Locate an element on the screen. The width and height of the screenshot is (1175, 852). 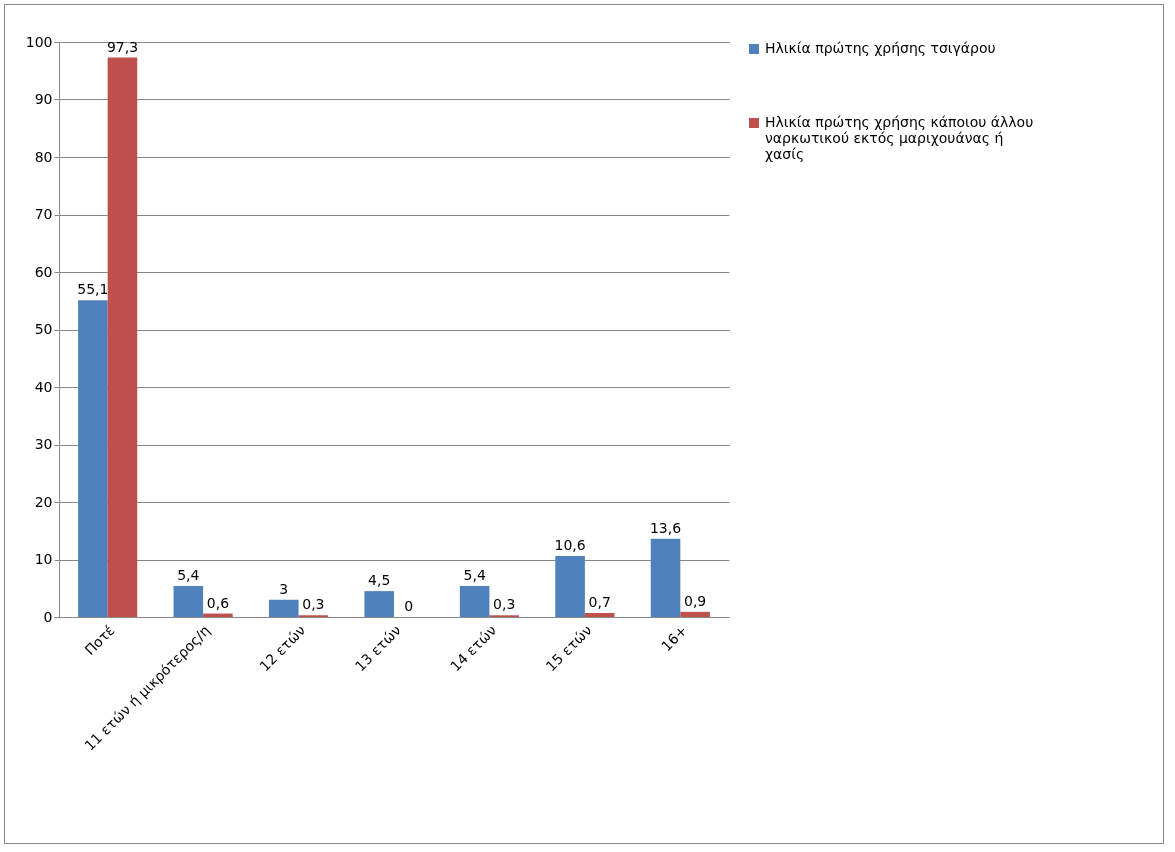
y-tick-label: 70 is located at coordinates (43, 214).